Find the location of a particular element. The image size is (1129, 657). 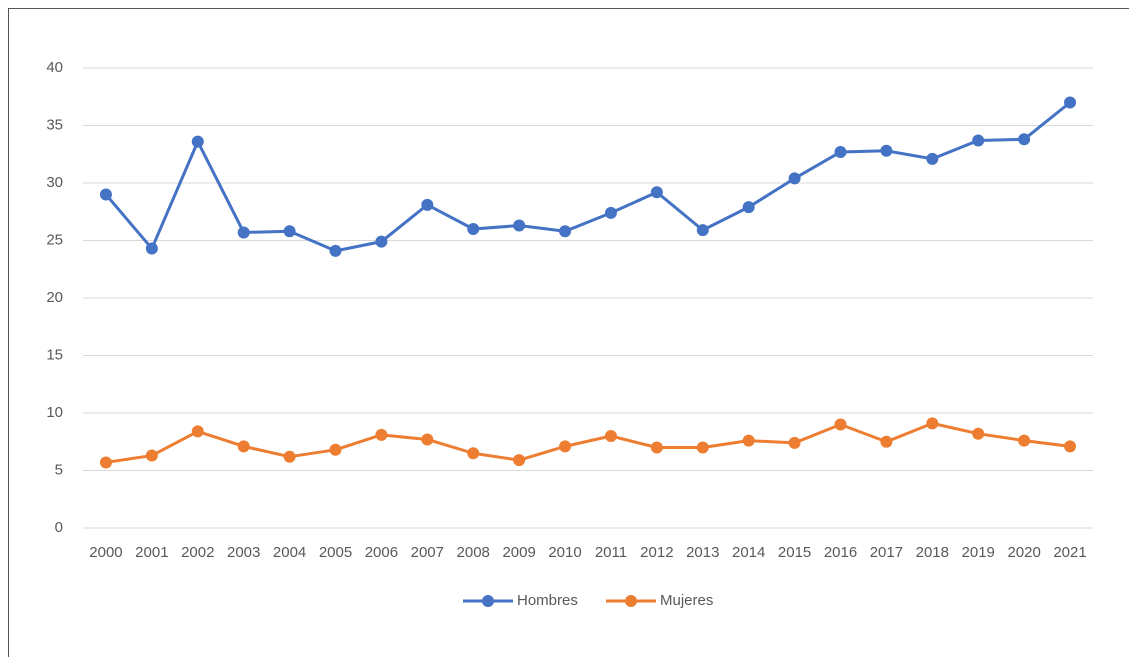

x-tick-label: 2015 is located at coordinates (794, 552).